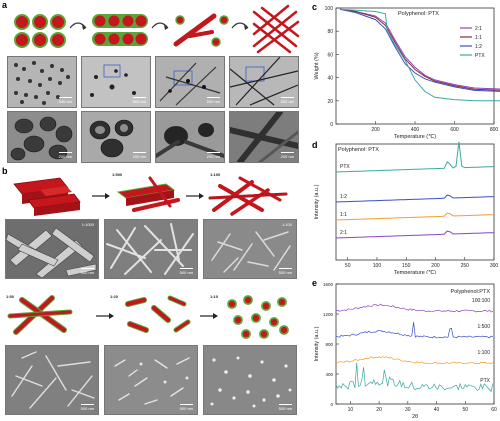 This screenshot has height=421, width=500. What do you see at coordinates (52, 380) in the screenshot?
I see `sem-image-4: 500 nm` at bounding box center [52, 380].